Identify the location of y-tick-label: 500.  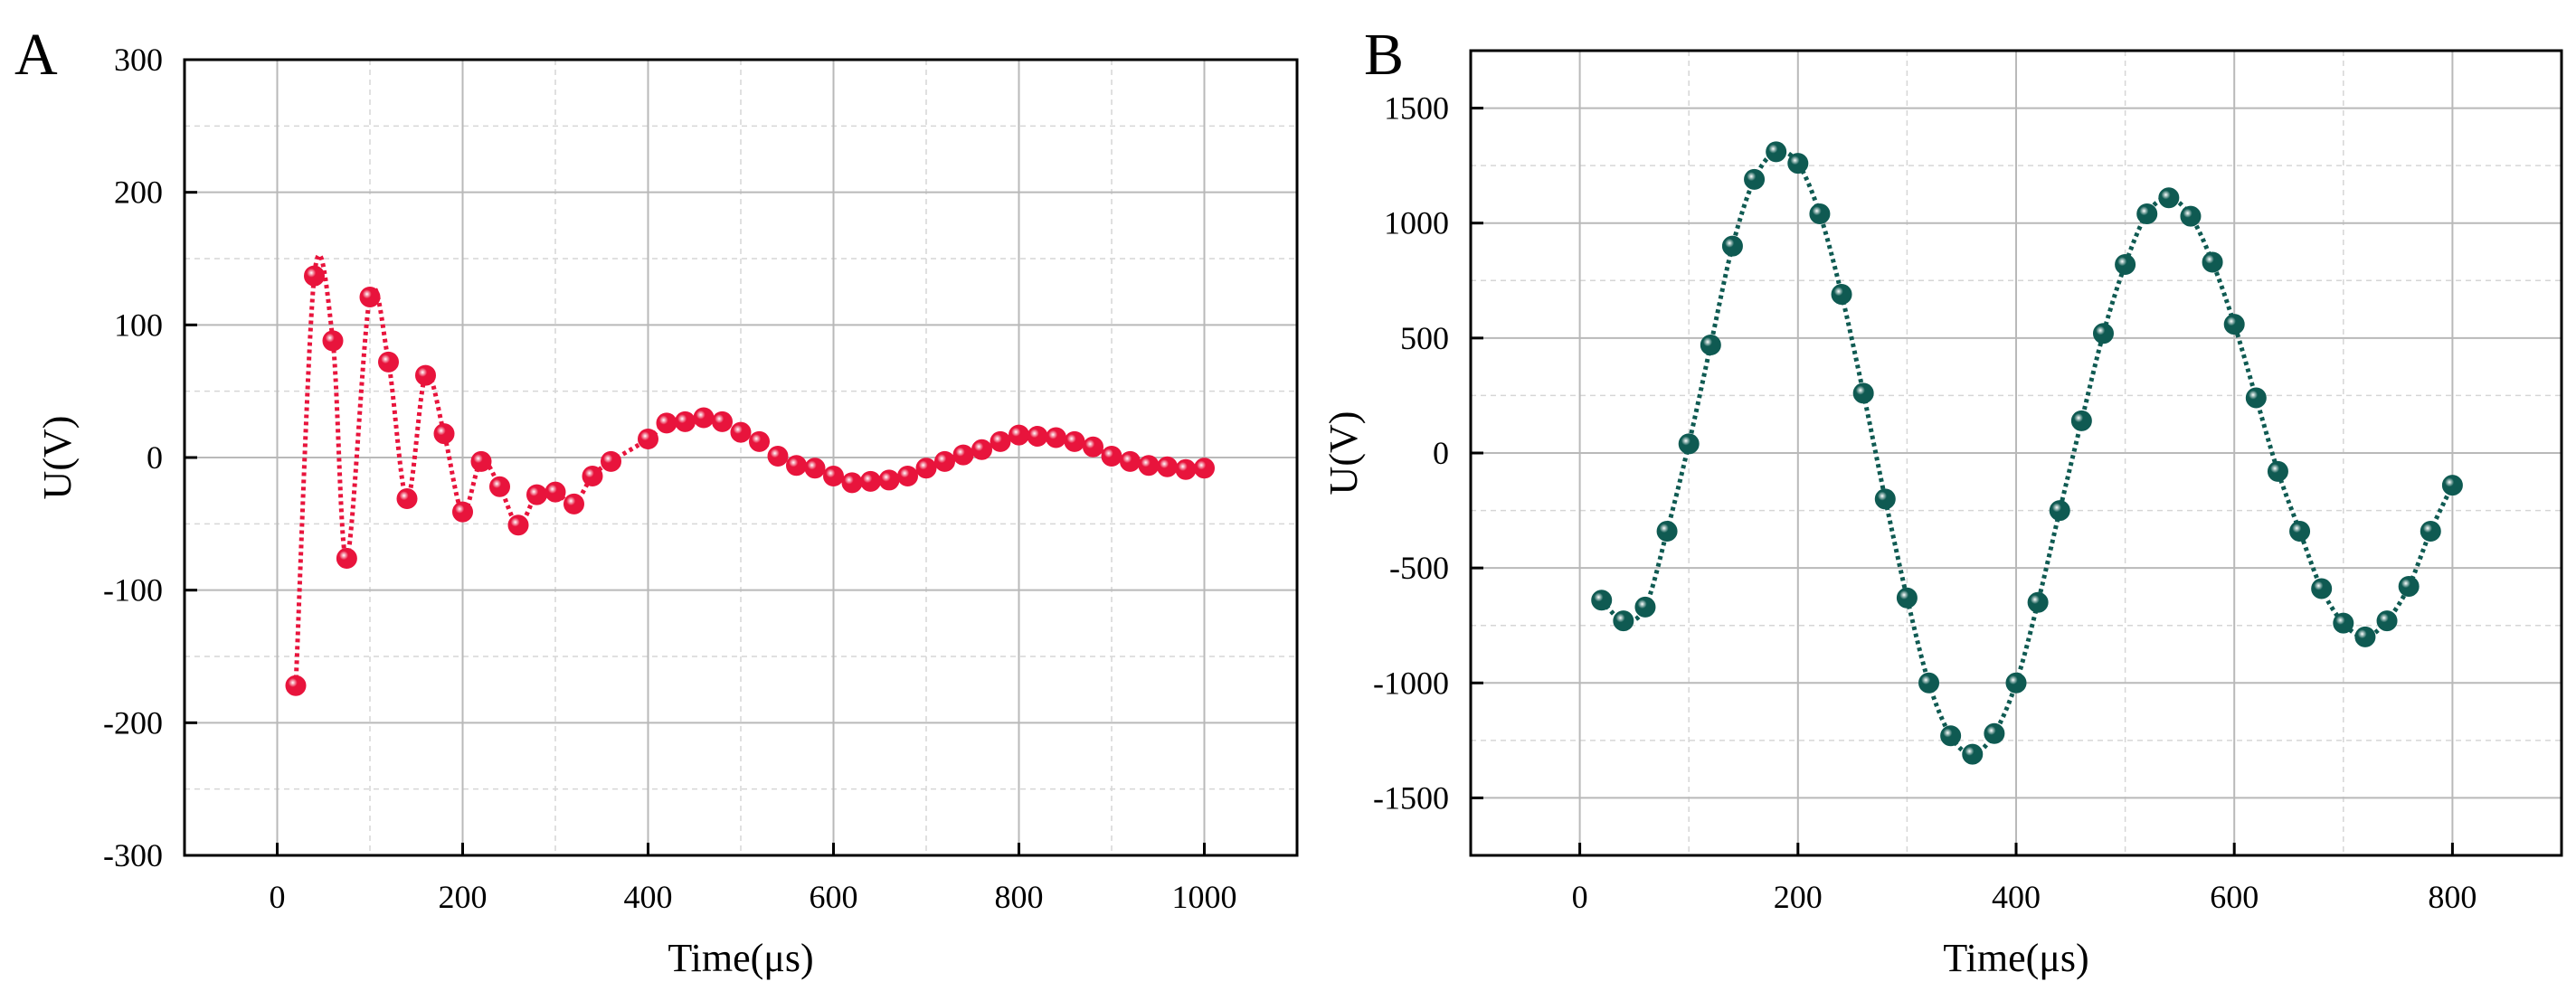
(1424, 338).